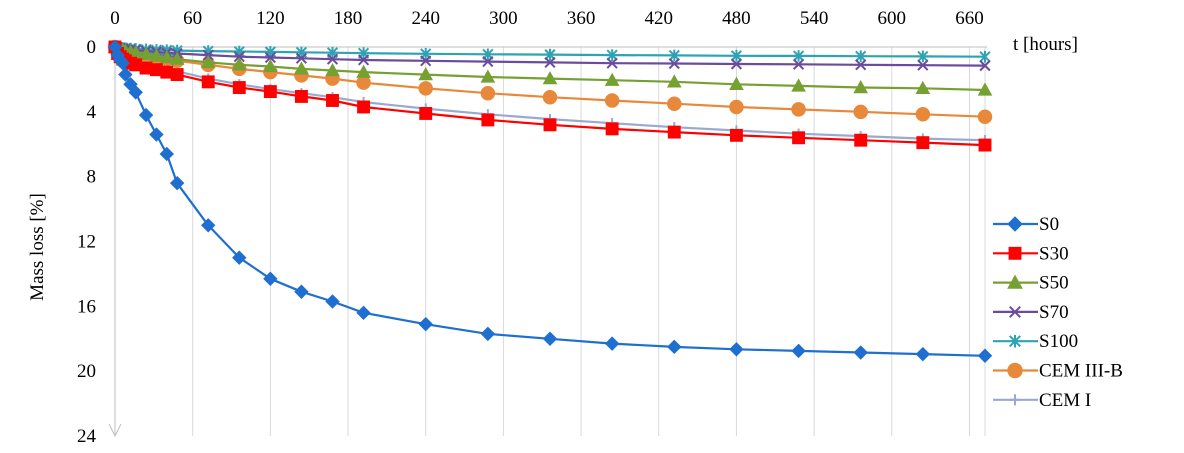 This screenshot has height=453, width=1184. What do you see at coordinates (736, 18) in the screenshot?
I see `x-tick-label: 480` at bounding box center [736, 18].